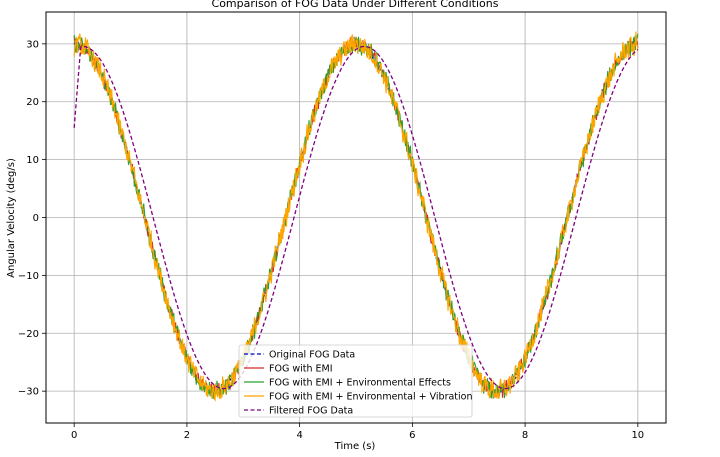 Image resolution: width=720 pixels, height=457 pixels. I want to click on y-tick-label: −20, so click(28, 334).